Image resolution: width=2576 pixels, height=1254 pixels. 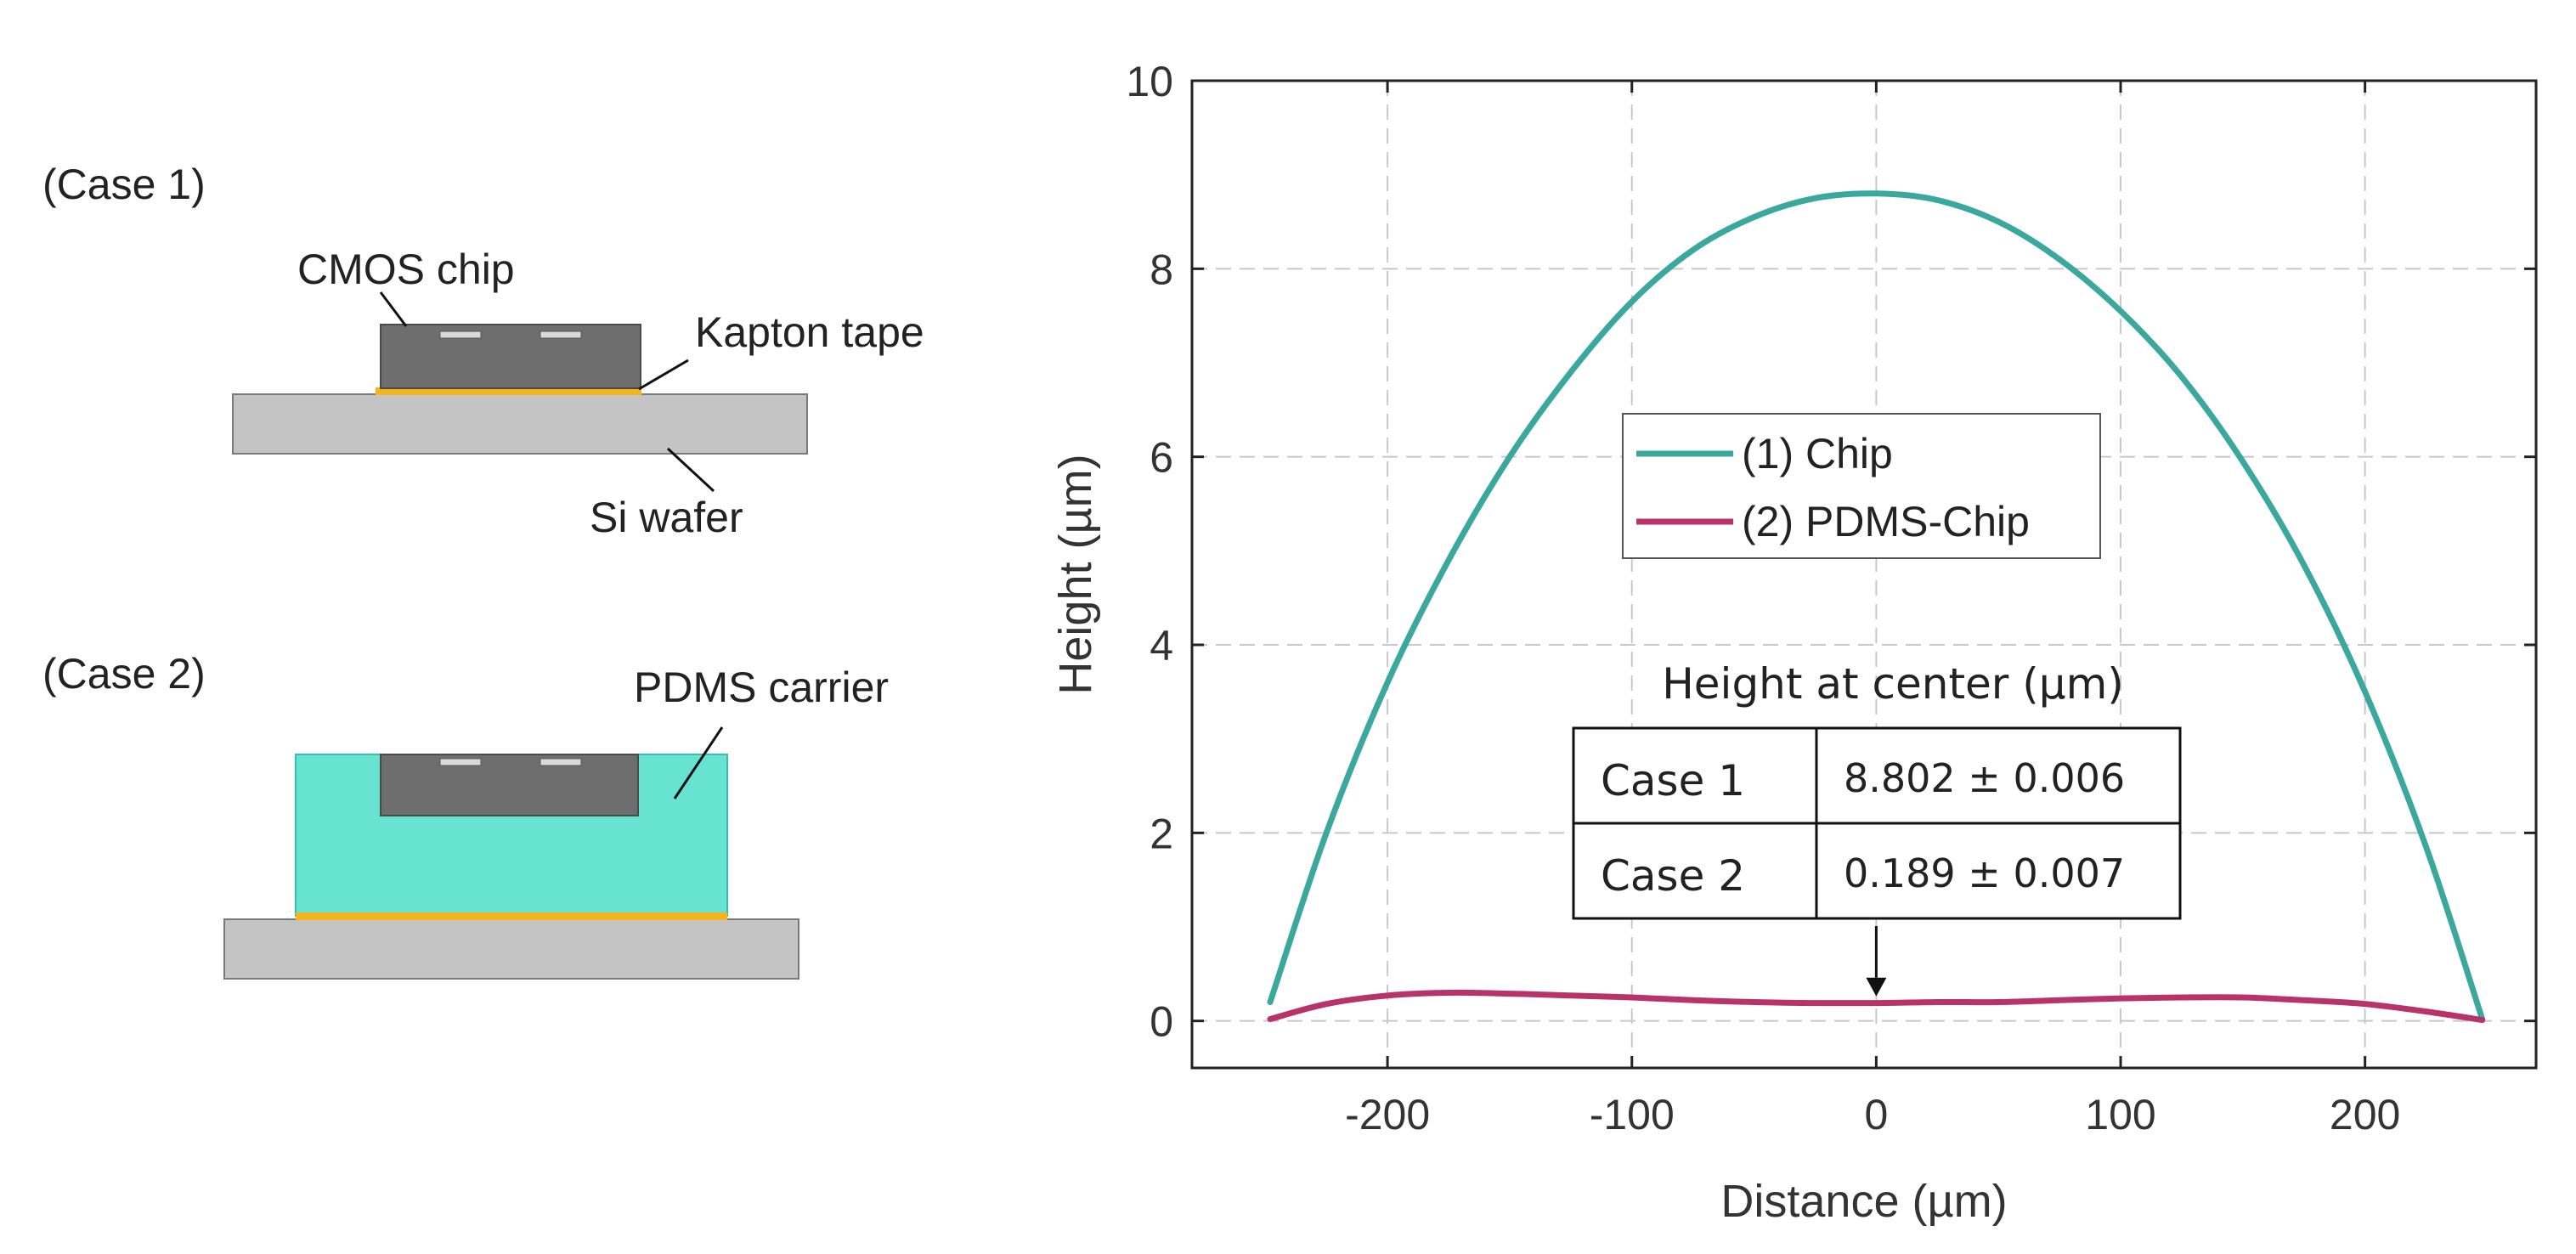 What do you see at coordinates (2120, 1114) in the screenshot?
I see `x-tick-label: 100` at bounding box center [2120, 1114].